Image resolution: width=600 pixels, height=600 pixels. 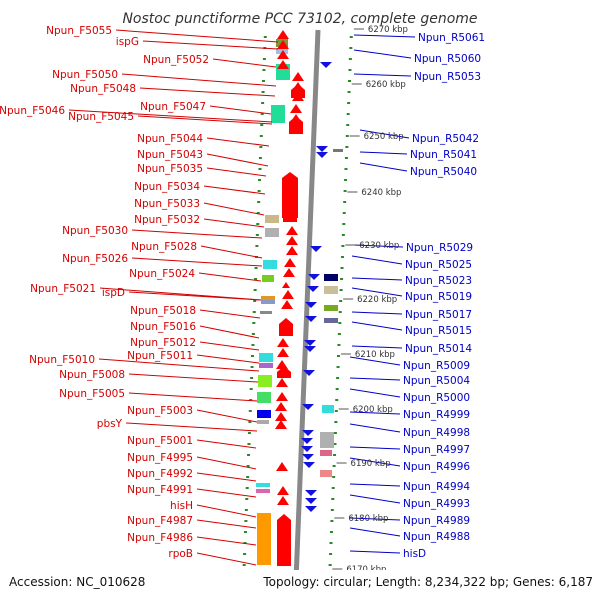 I want to click on gene-boxes, so click(x=297, y=302).